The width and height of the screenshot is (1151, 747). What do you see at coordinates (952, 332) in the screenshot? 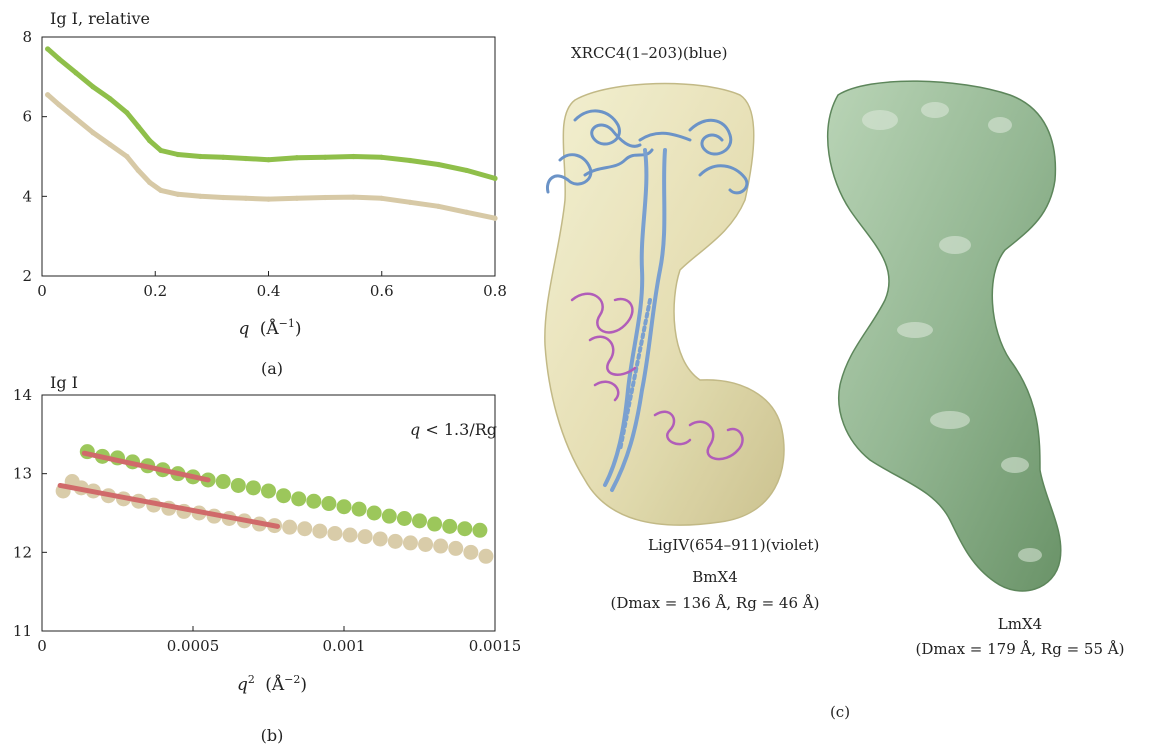
I see `lmx4-surface-highlights` at bounding box center [952, 332].